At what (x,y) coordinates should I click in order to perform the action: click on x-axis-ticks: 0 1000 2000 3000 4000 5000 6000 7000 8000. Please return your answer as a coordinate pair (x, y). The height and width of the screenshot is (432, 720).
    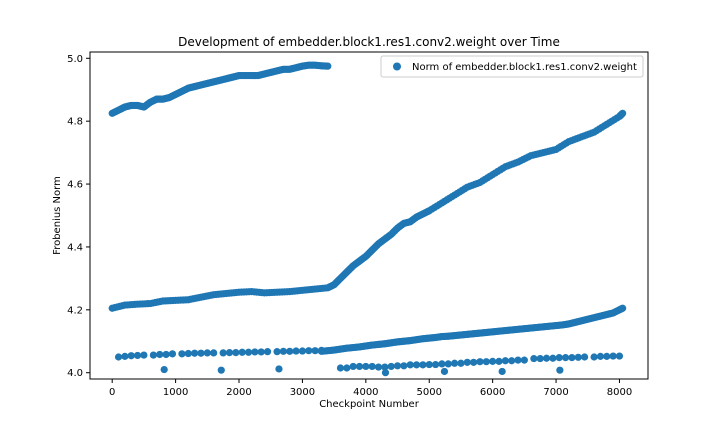
    Looking at the image, I should click on (370, 388).